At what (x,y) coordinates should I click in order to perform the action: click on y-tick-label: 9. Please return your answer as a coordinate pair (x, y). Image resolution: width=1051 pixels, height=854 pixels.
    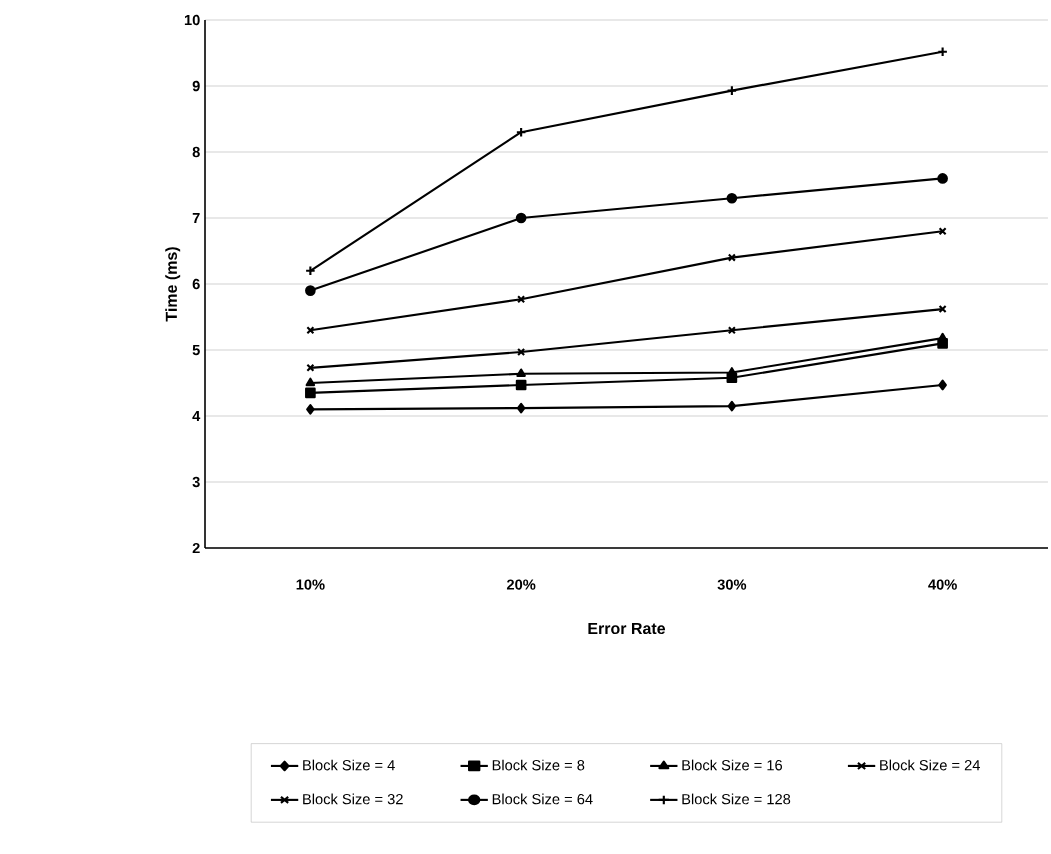
    Looking at the image, I should click on (196, 86).